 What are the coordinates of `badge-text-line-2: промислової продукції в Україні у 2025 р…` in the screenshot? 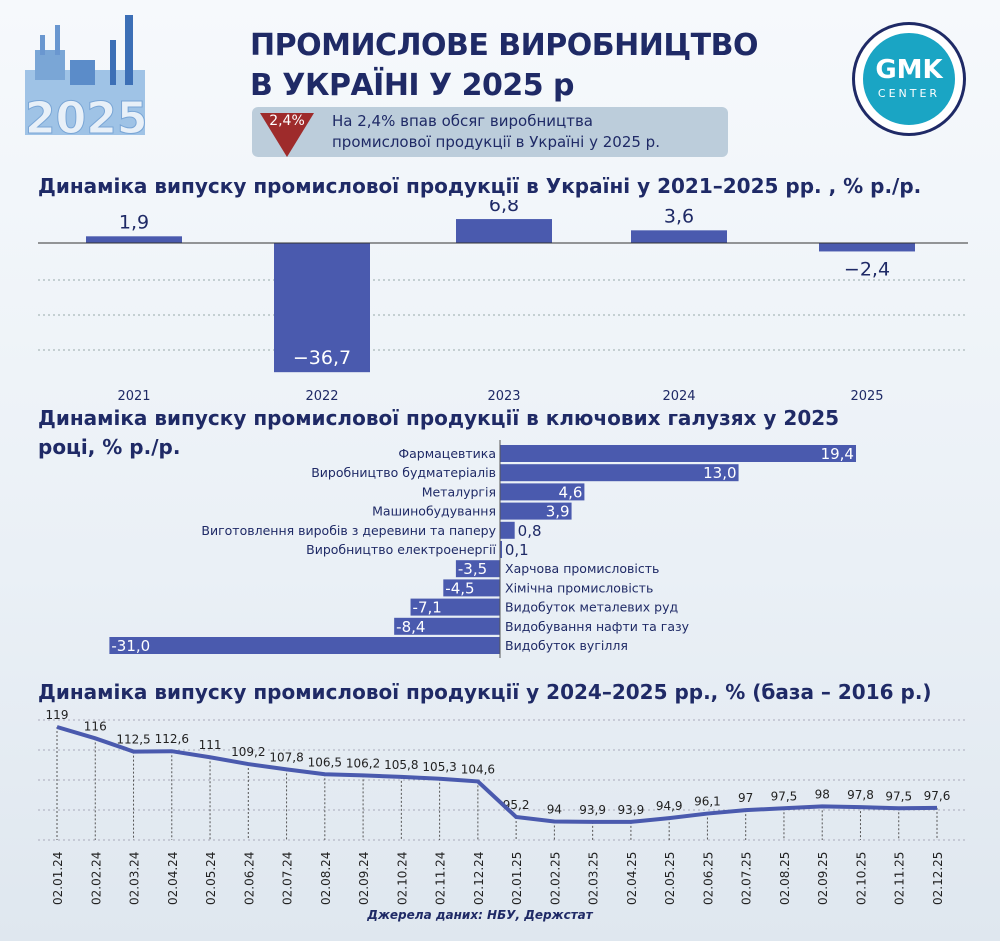 It's located at (496, 142).